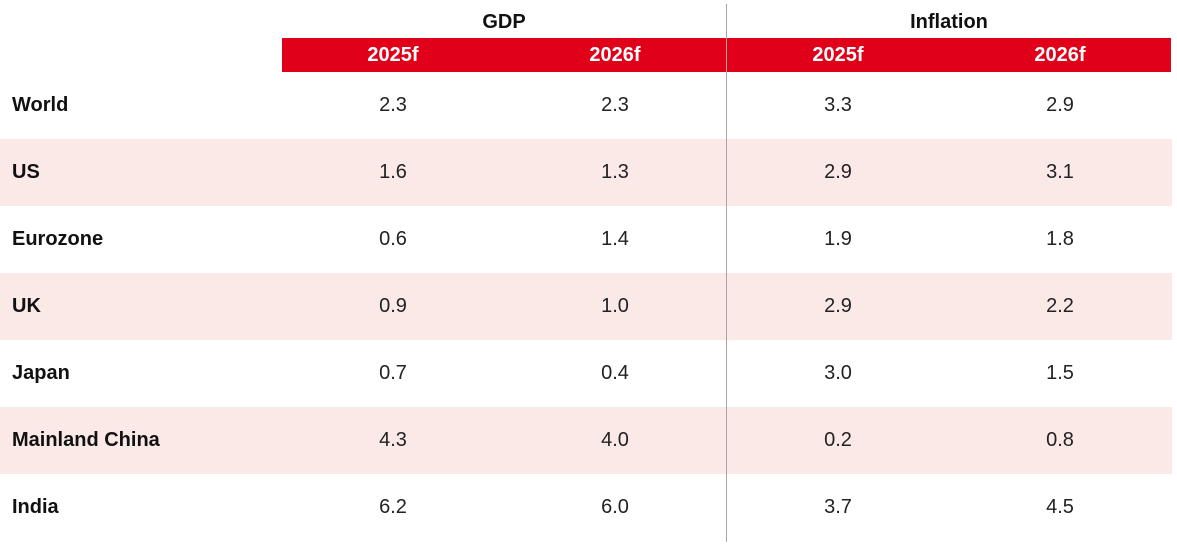 The height and width of the screenshot is (549, 1177). Describe the element at coordinates (615, 55) in the screenshot. I see `year-header-gdp-2026: 2026f` at that location.